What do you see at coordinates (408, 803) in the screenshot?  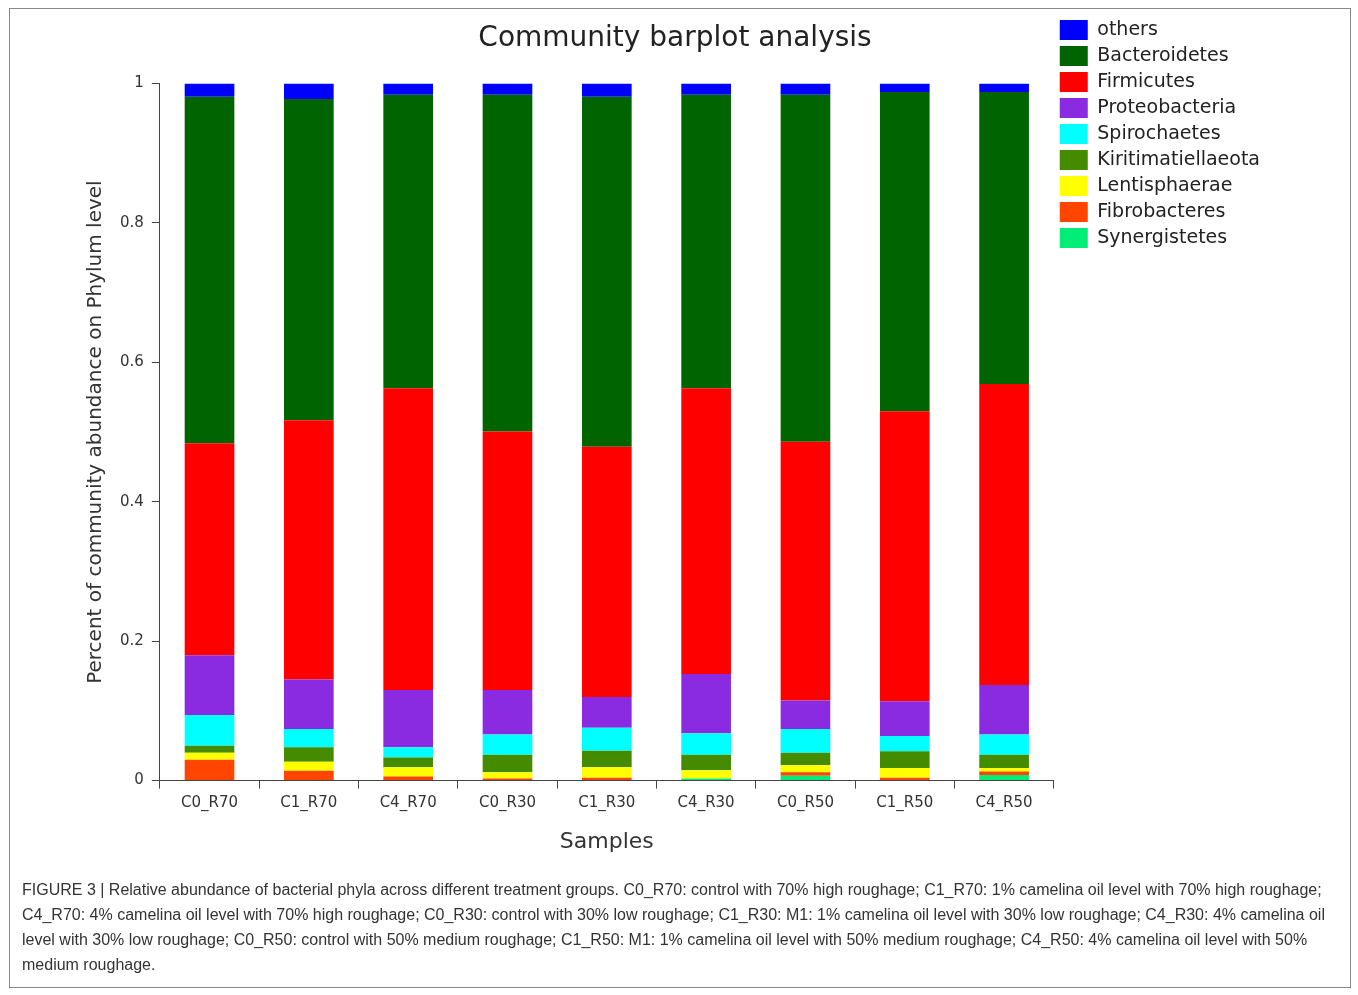 I see `x-tick-label: C4_R70` at bounding box center [408, 803].